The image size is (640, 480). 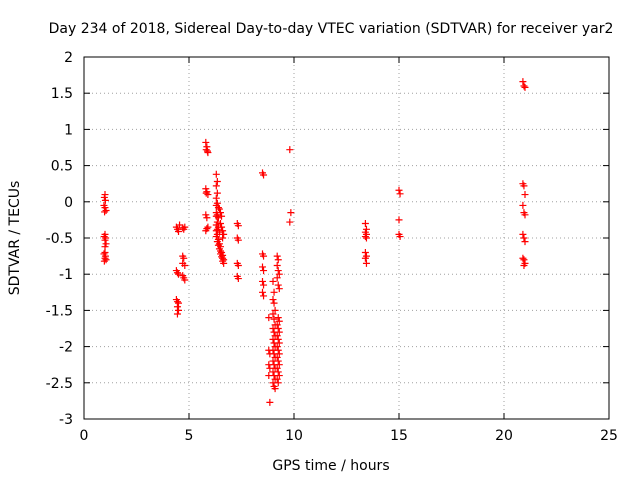 I want to click on y-tick-label: -1, so click(x=66, y=275).